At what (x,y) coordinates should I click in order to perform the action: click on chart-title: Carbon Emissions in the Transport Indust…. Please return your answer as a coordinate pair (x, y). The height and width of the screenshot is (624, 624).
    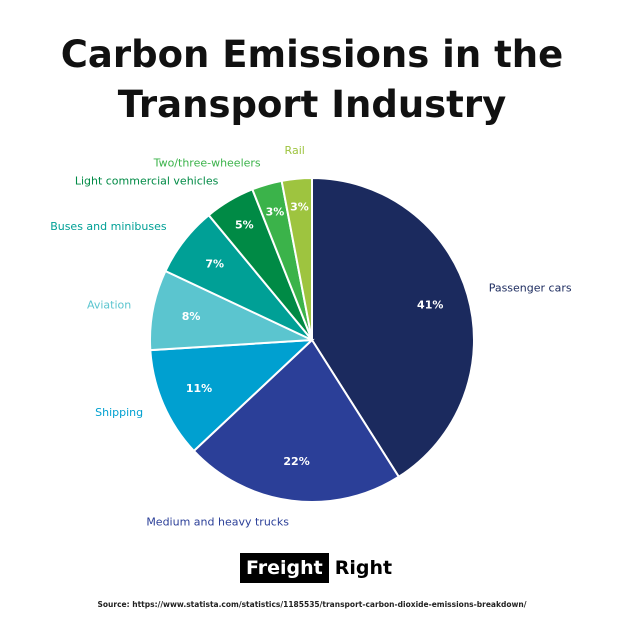
    Looking at the image, I should click on (312, 79).